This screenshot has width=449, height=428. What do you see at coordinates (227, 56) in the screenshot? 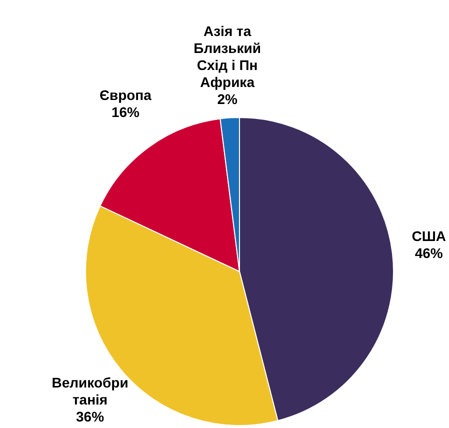
I see `slice-label: Азія та Близький Схід і Пн Африка` at bounding box center [227, 56].